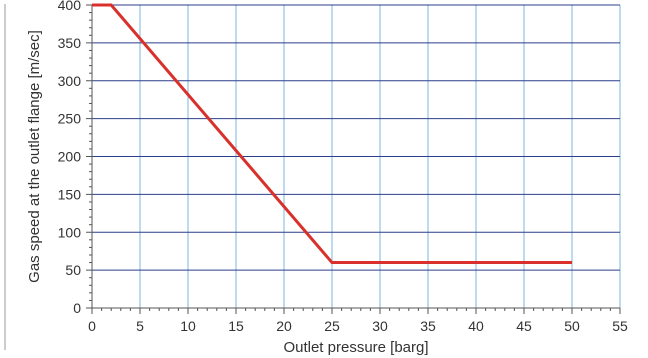 The width and height of the screenshot is (648, 358). What do you see at coordinates (476, 326) in the screenshot?
I see `x-tick-label: 40` at bounding box center [476, 326].